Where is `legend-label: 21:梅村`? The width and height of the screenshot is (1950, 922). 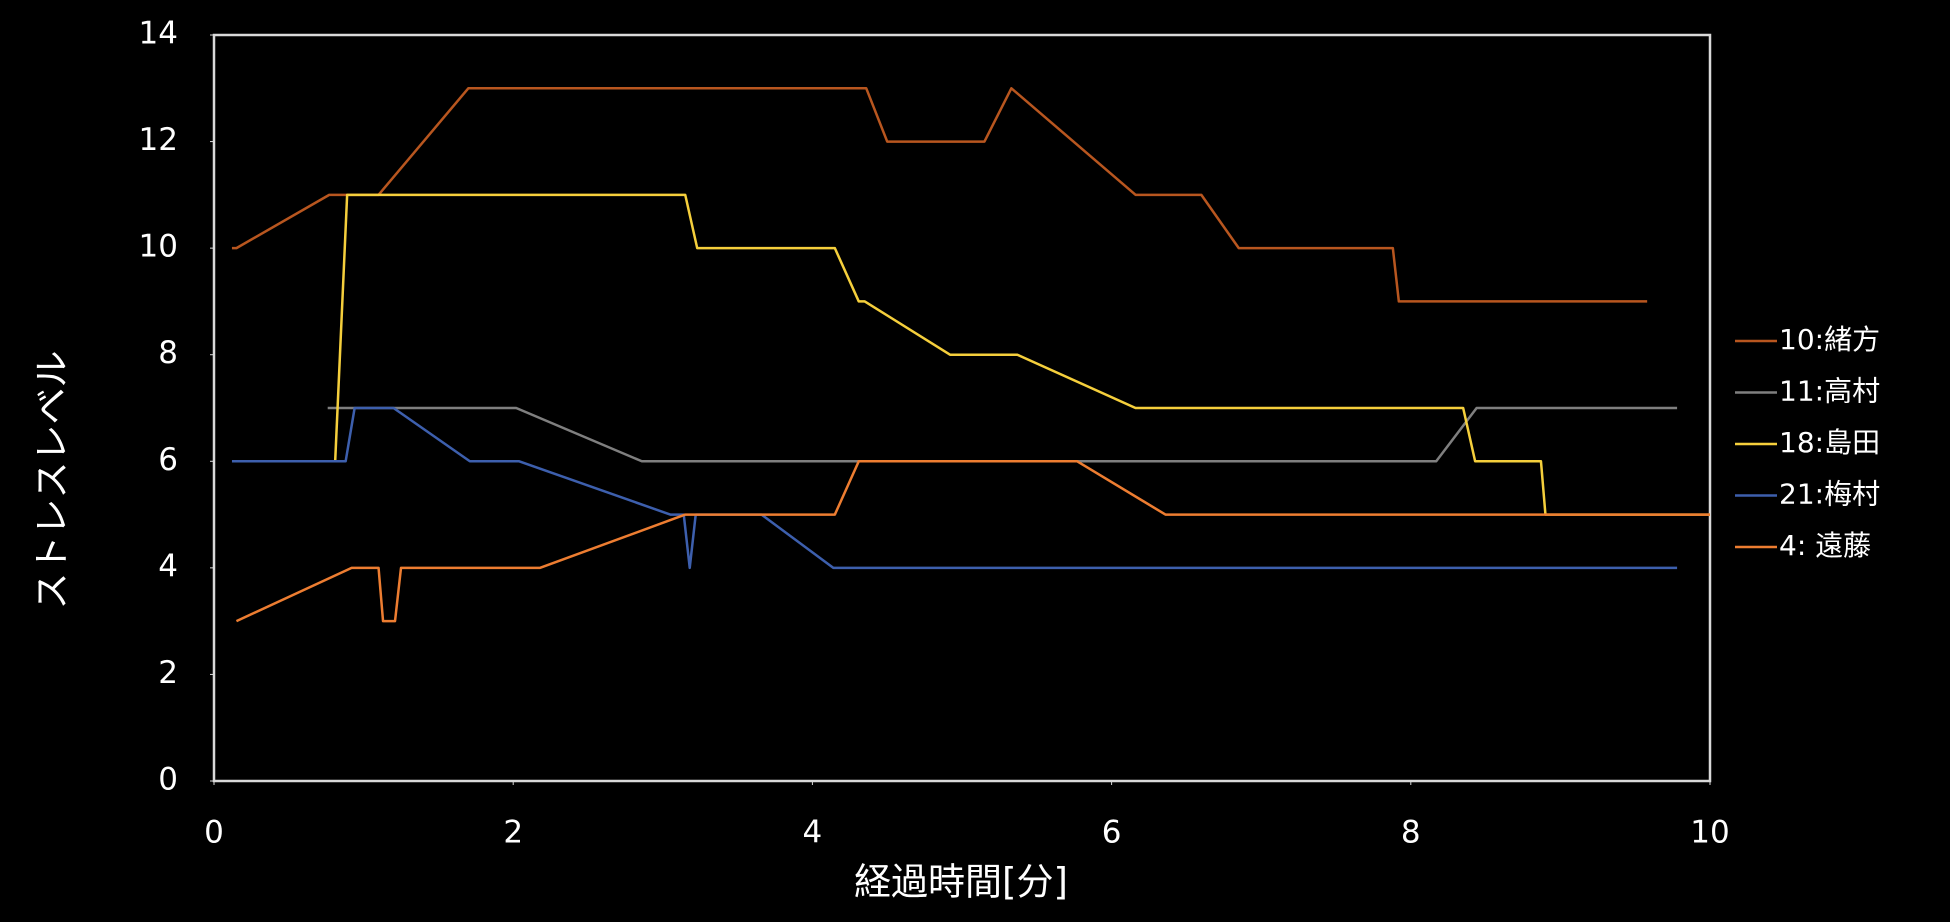 legend-label: 21:梅村 is located at coordinates (1829, 494).